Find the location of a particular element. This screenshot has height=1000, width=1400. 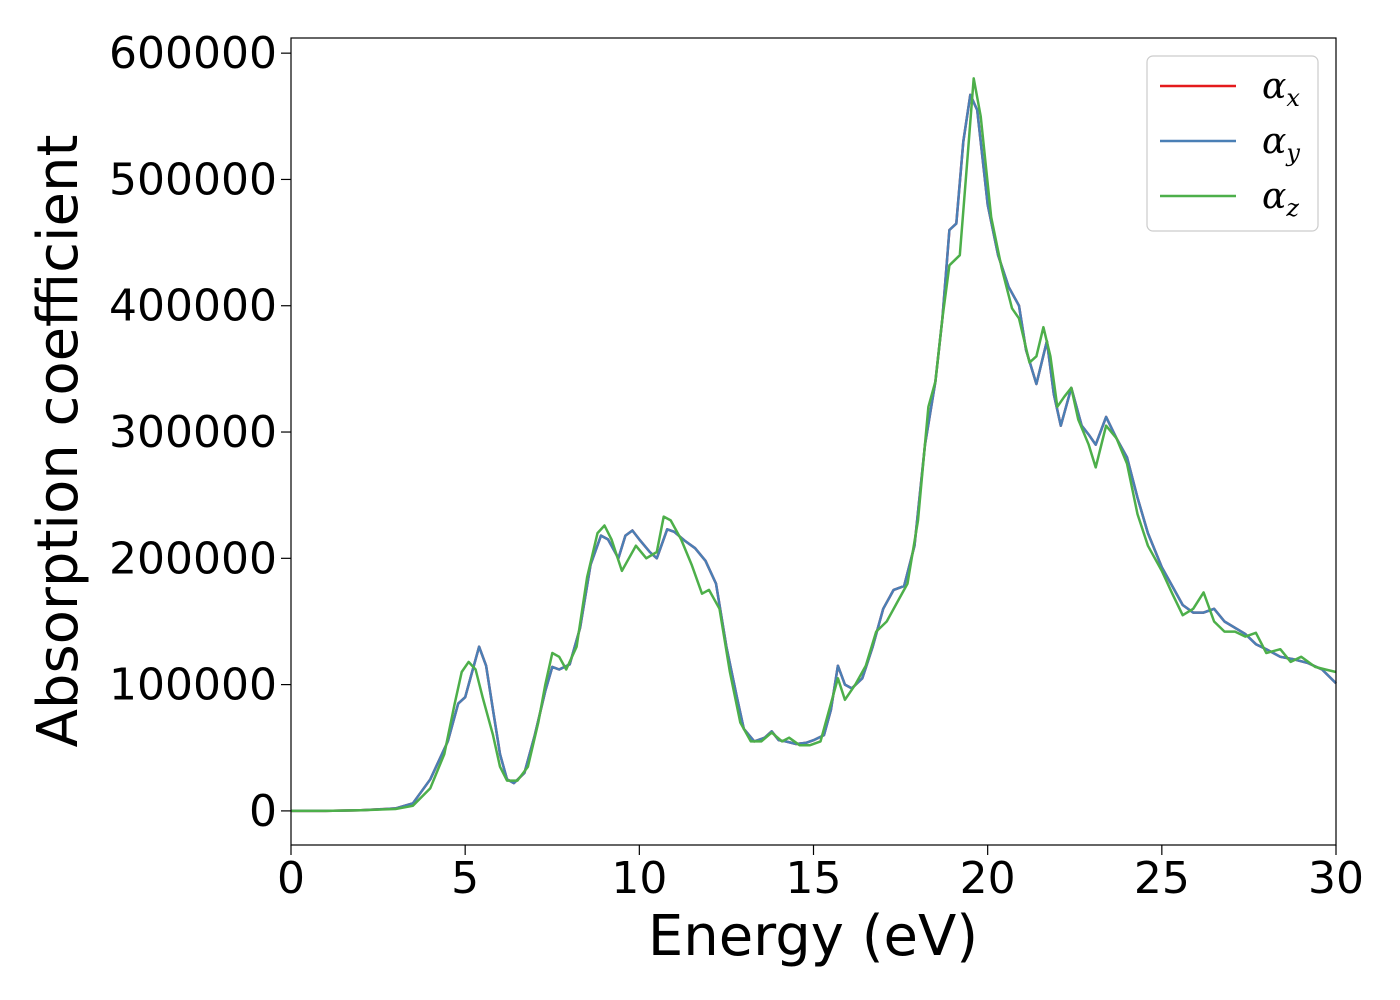

legend-label-alpha-x: αx is located at coordinates (1281, 89).